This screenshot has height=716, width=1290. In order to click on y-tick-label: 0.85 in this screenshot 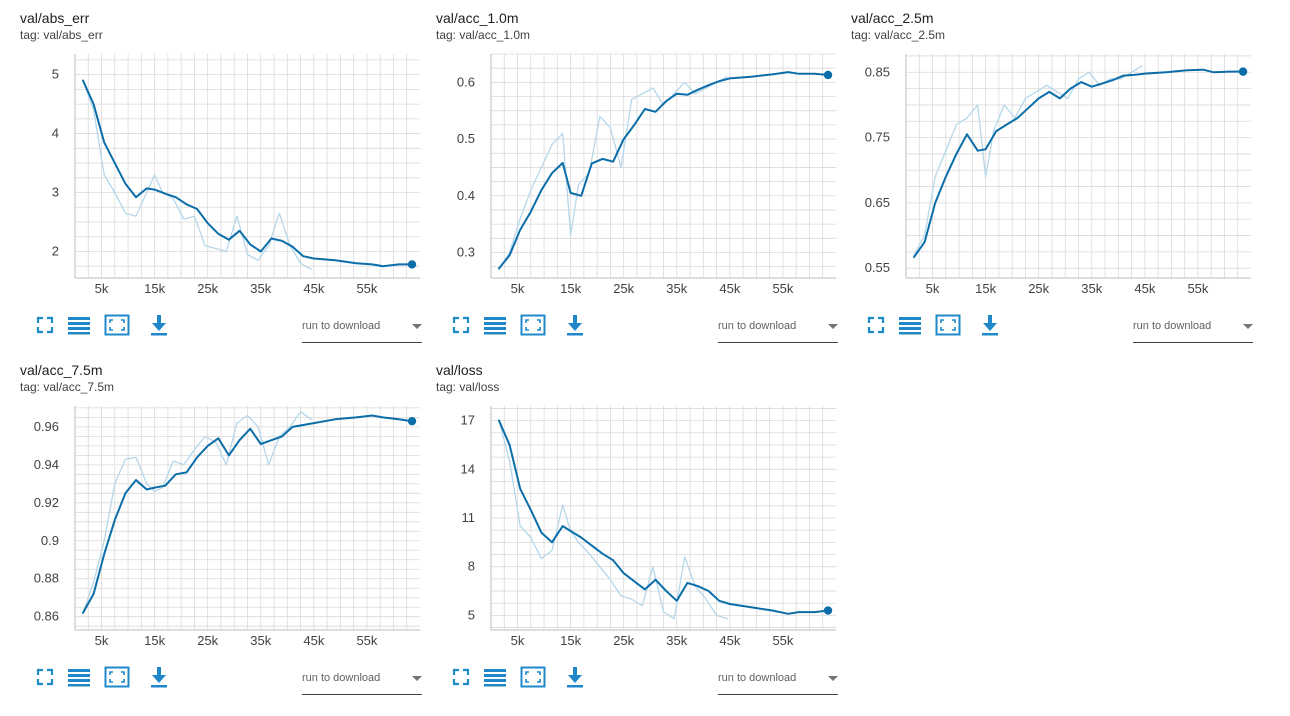, I will do `click(877, 71)`.